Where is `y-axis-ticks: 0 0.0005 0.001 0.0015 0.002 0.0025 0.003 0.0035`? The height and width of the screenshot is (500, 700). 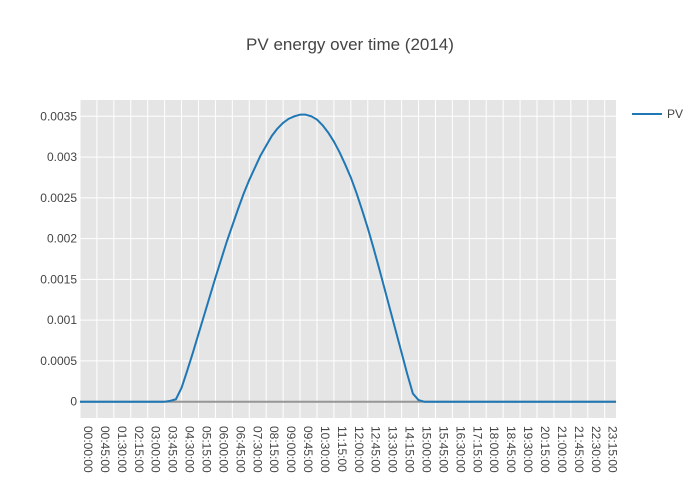
y-axis-ticks: 0 0.0005 0.001 0.0015 0.002 0.0025 0.003 0.0035 is located at coordinates (58, 258).